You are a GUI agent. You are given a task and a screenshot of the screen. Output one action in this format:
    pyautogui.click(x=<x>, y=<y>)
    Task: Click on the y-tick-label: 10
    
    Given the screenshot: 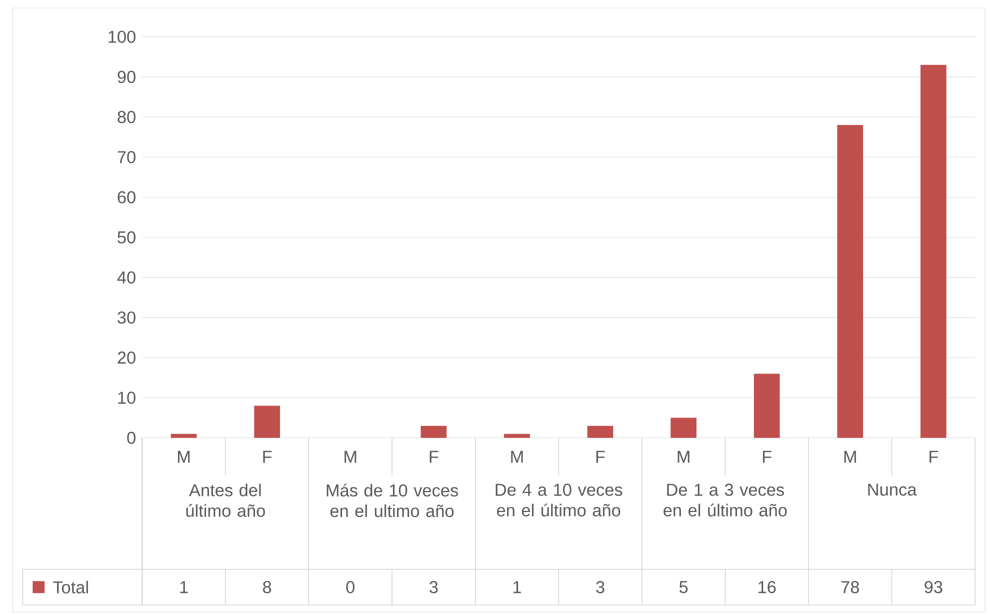 What is the action you would take?
    pyautogui.click(x=127, y=398)
    